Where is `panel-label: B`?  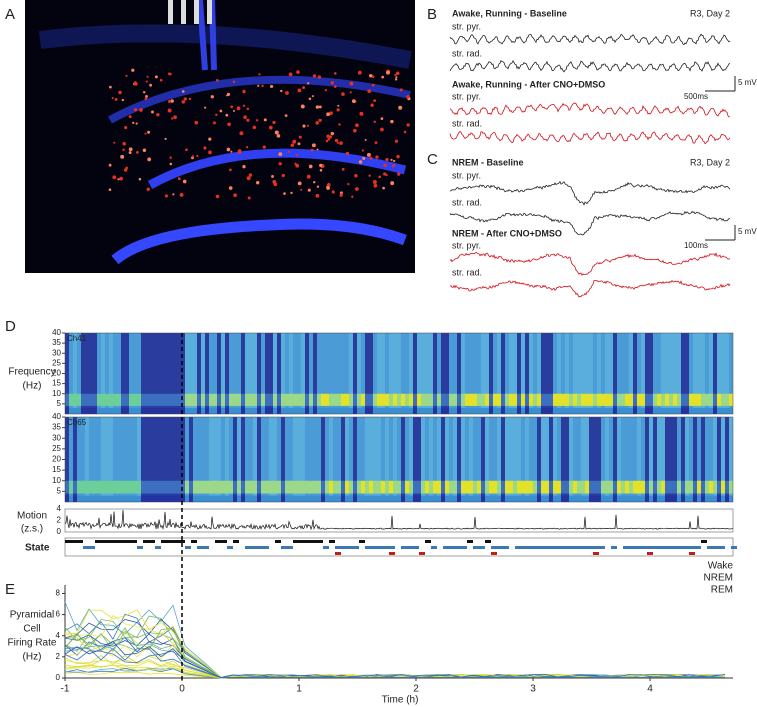 panel-label: B is located at coordinates (432, 14).